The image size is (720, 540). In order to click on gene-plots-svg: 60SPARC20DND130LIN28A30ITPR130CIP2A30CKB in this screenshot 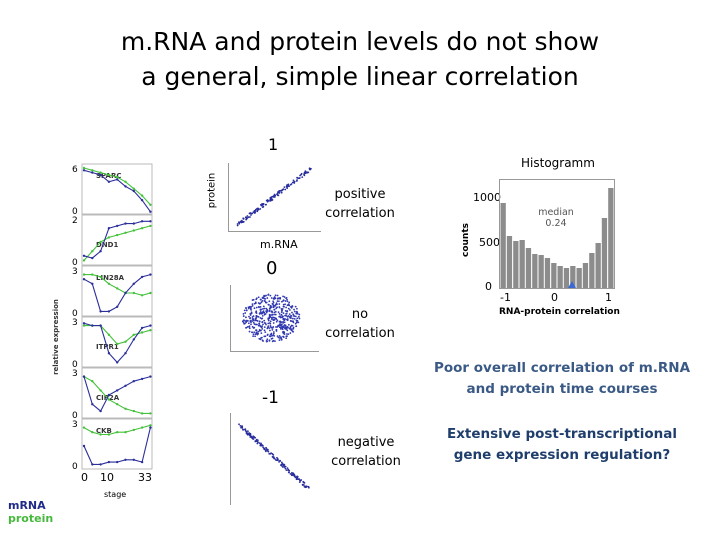, I will do `click(112, 317)`.